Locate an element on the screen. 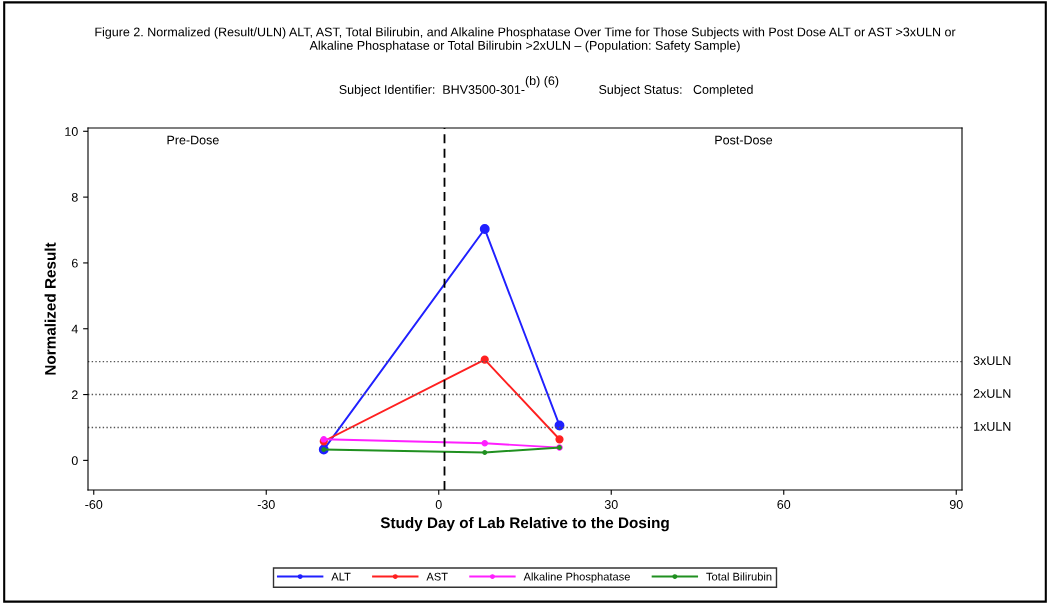 The image size is (1050, 604). chart-title: Figure 2. Normalized (Result/ULN) ALT, AST, Total Bilirubin, and Alkaline Phosphatase Over Time for Those Subjects with Post Dose ALT or AST >3xULN or Alkaline Phosphatase or Total Bilirubin >2xULN – (Population: Safety Sample) is located at coordinates (525, 40).